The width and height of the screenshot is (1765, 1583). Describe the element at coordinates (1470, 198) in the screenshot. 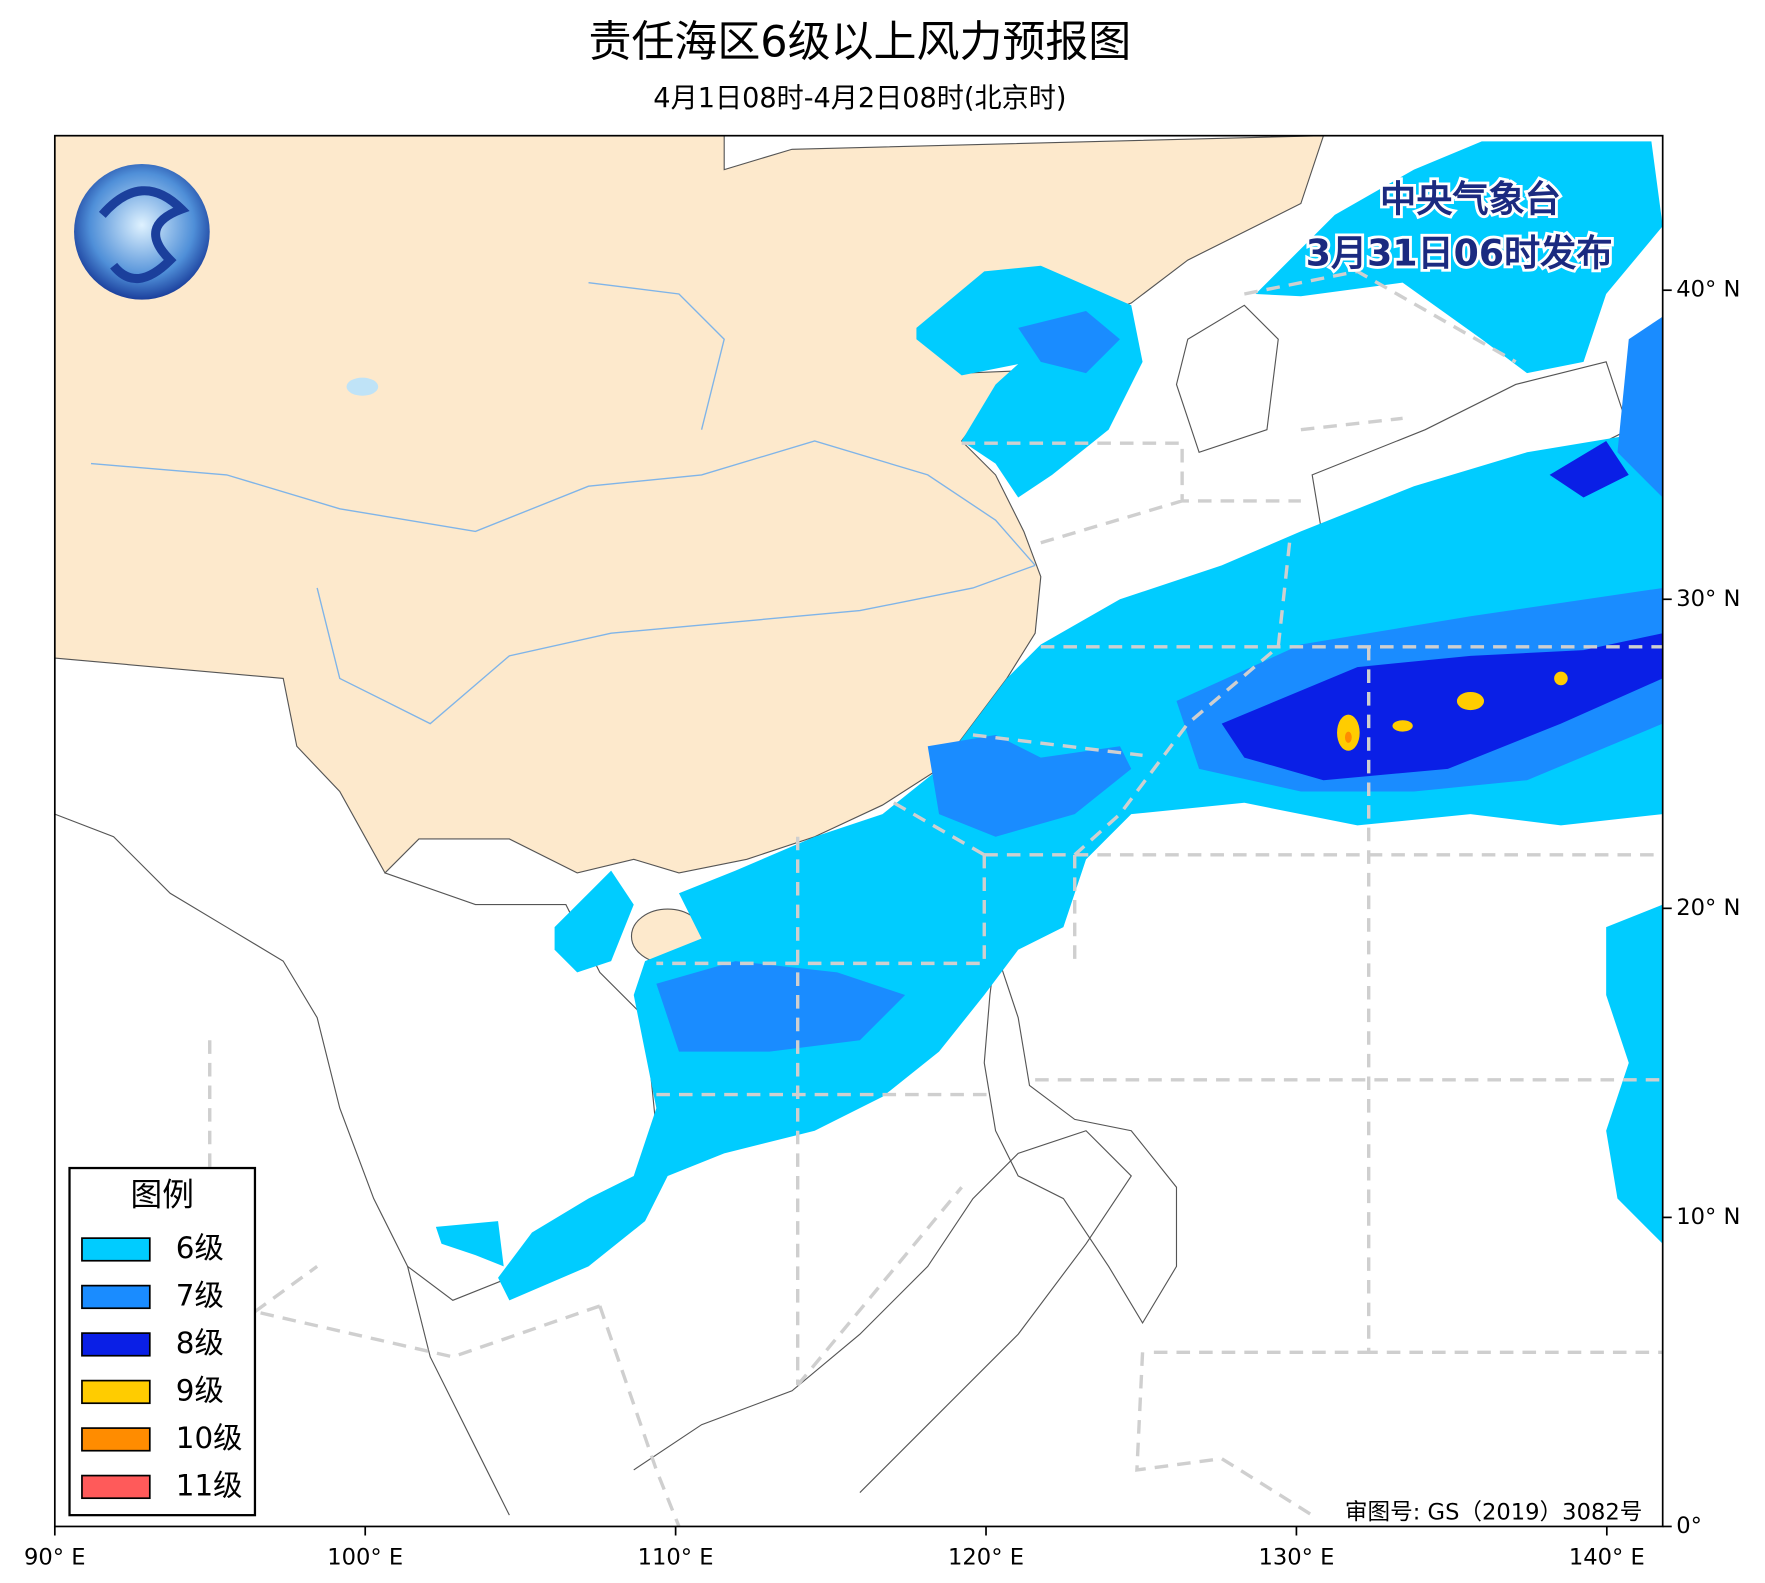

I see `publisher-name: 中央气象台` at that location.